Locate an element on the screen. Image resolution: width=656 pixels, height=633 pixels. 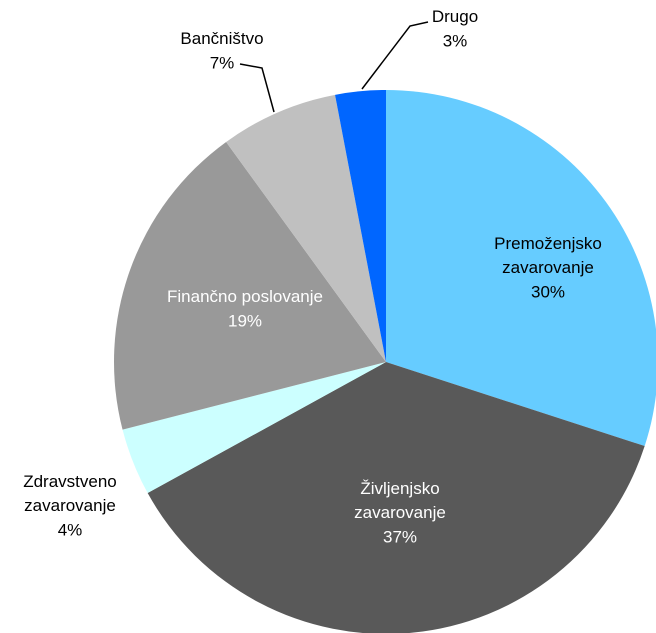
slice-label: Življenjsko zavarovanje is located at coordinates (400, 500).